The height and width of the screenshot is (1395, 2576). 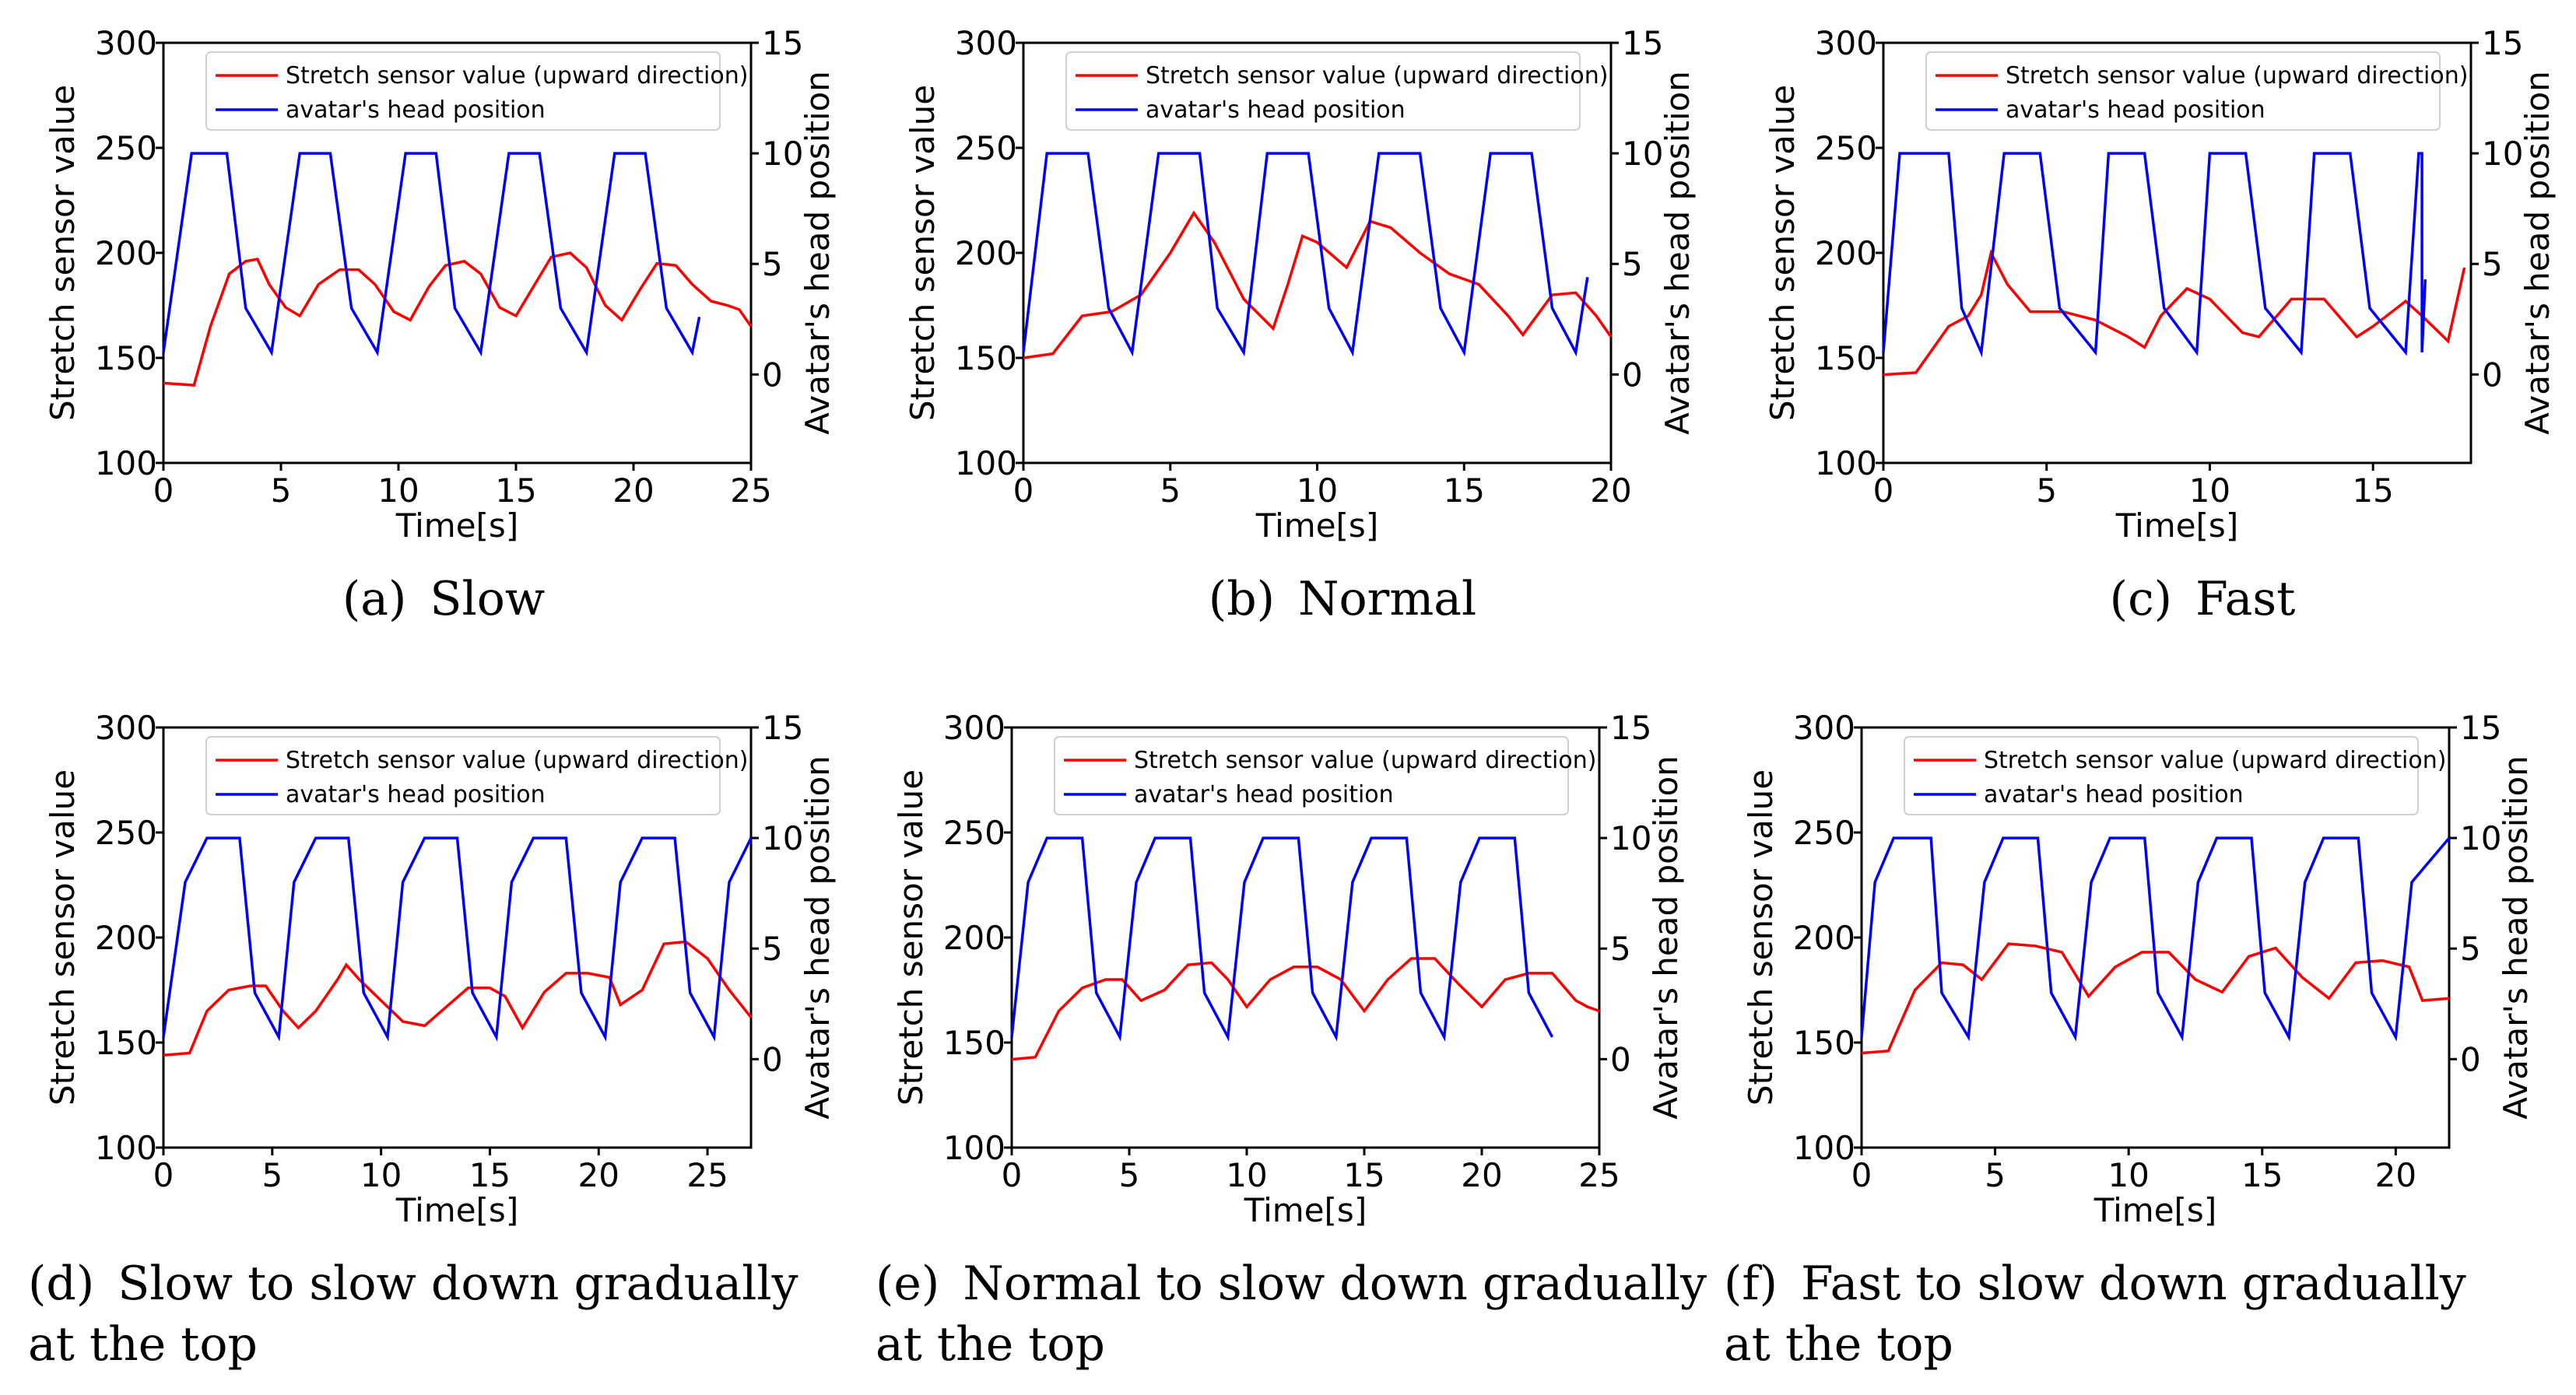 What do you see at coordinates (2471, 949) in the screenshot?
I see `panel-f-right-y-tick-label: 5` at bounding box center [2471, 949].